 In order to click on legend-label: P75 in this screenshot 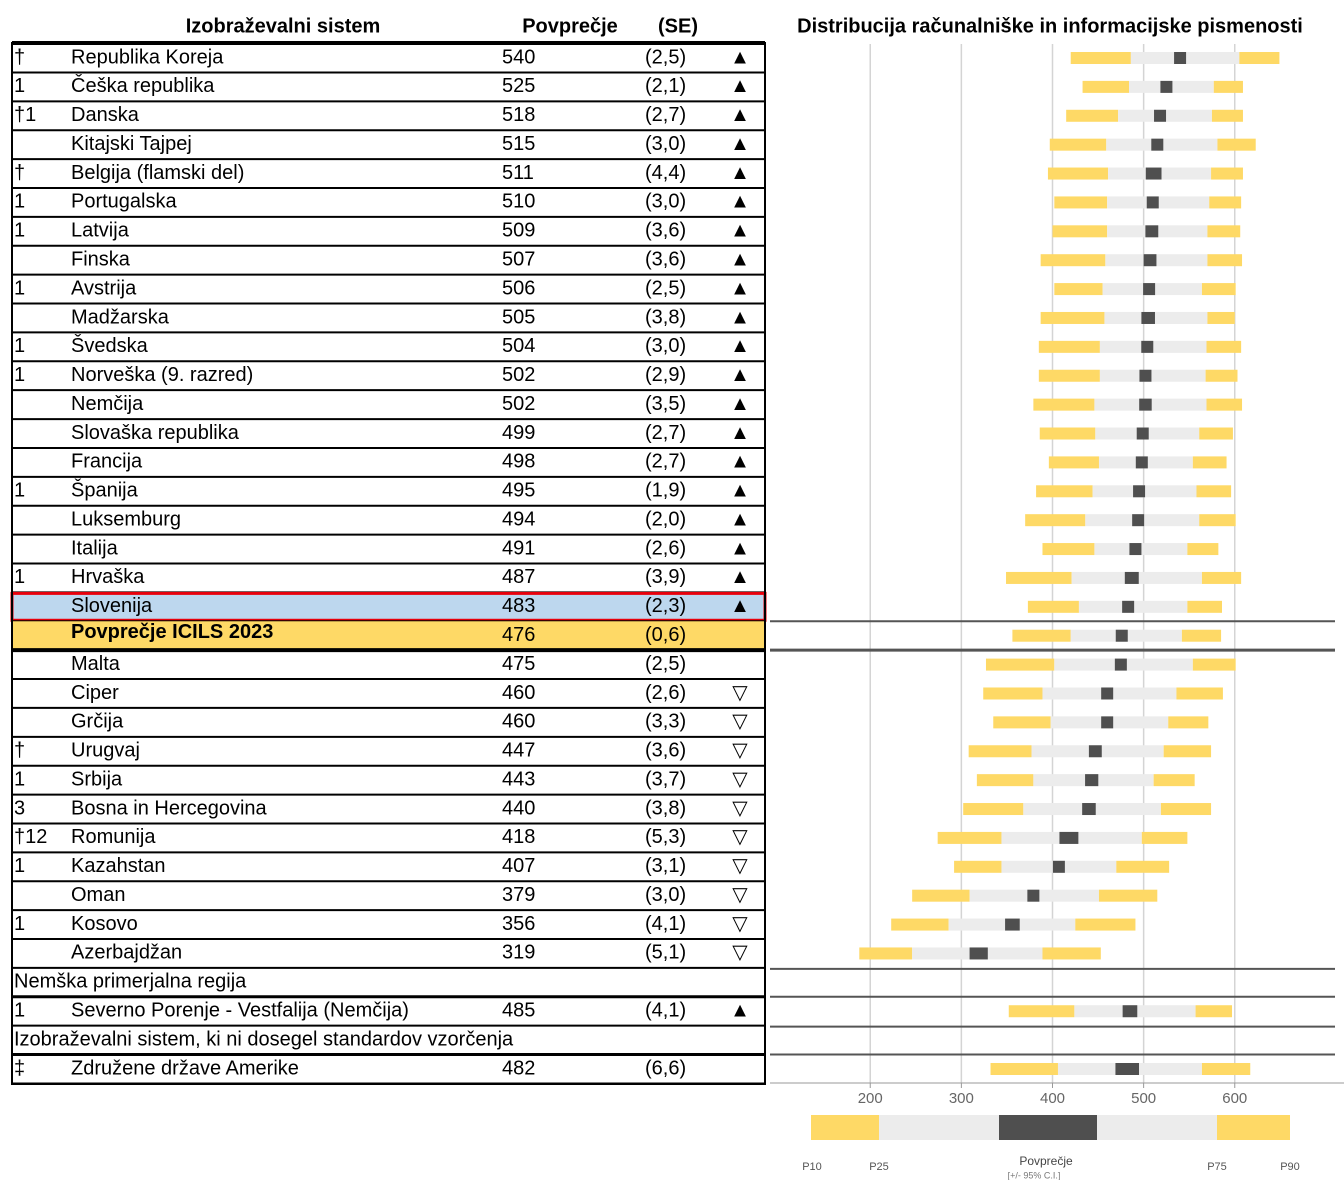, I will do `click(1217, 1167)`.